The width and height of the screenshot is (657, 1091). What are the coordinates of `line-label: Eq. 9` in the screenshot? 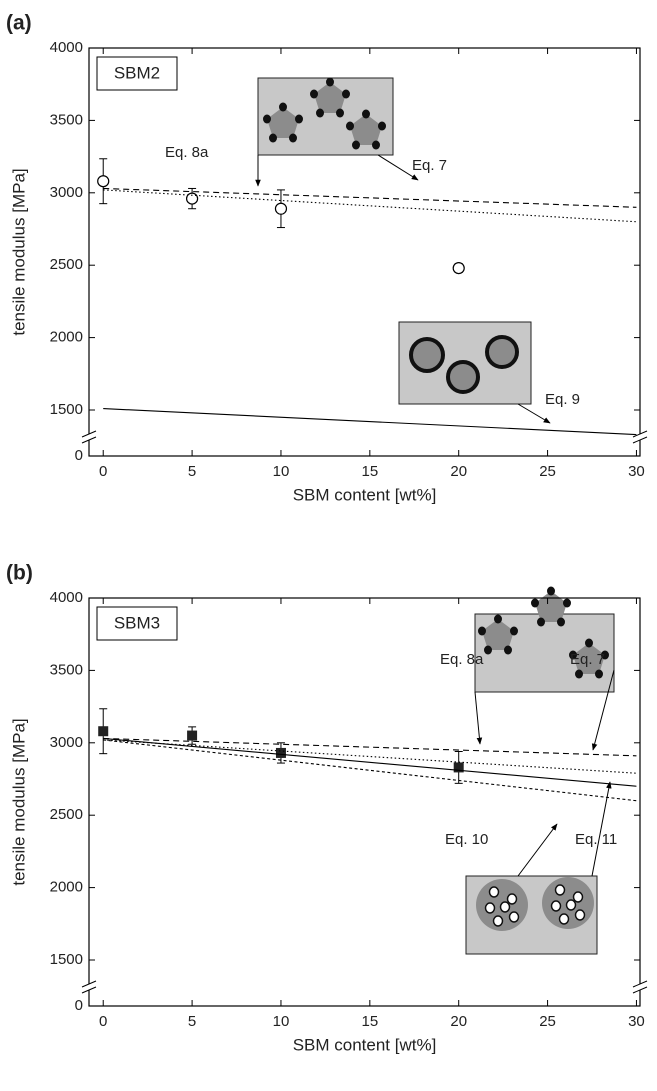 It's located at (562, 399).